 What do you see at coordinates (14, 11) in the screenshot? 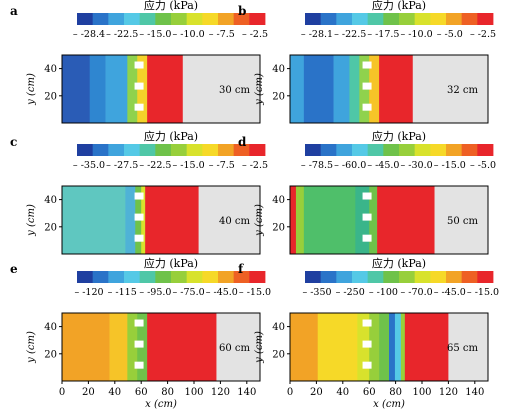
I see `panel-letter: a` at bounding box center [14, 11].